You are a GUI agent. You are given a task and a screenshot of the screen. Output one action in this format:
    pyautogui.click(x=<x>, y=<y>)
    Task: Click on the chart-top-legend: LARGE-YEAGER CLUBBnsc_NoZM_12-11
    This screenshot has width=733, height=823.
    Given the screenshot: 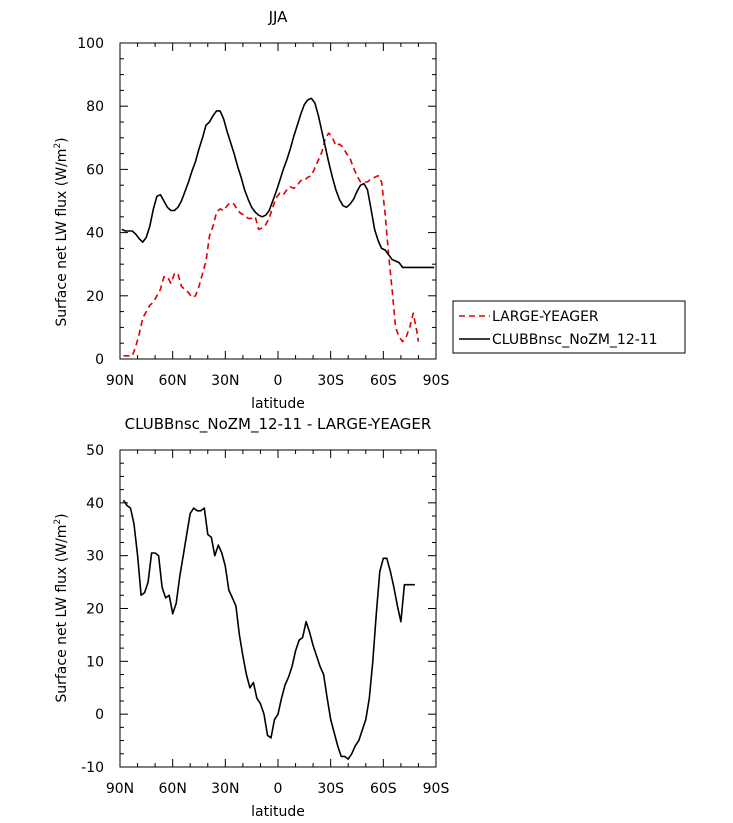 What is the action you would take?
    pyautogui.click(x=569, y=327)
    